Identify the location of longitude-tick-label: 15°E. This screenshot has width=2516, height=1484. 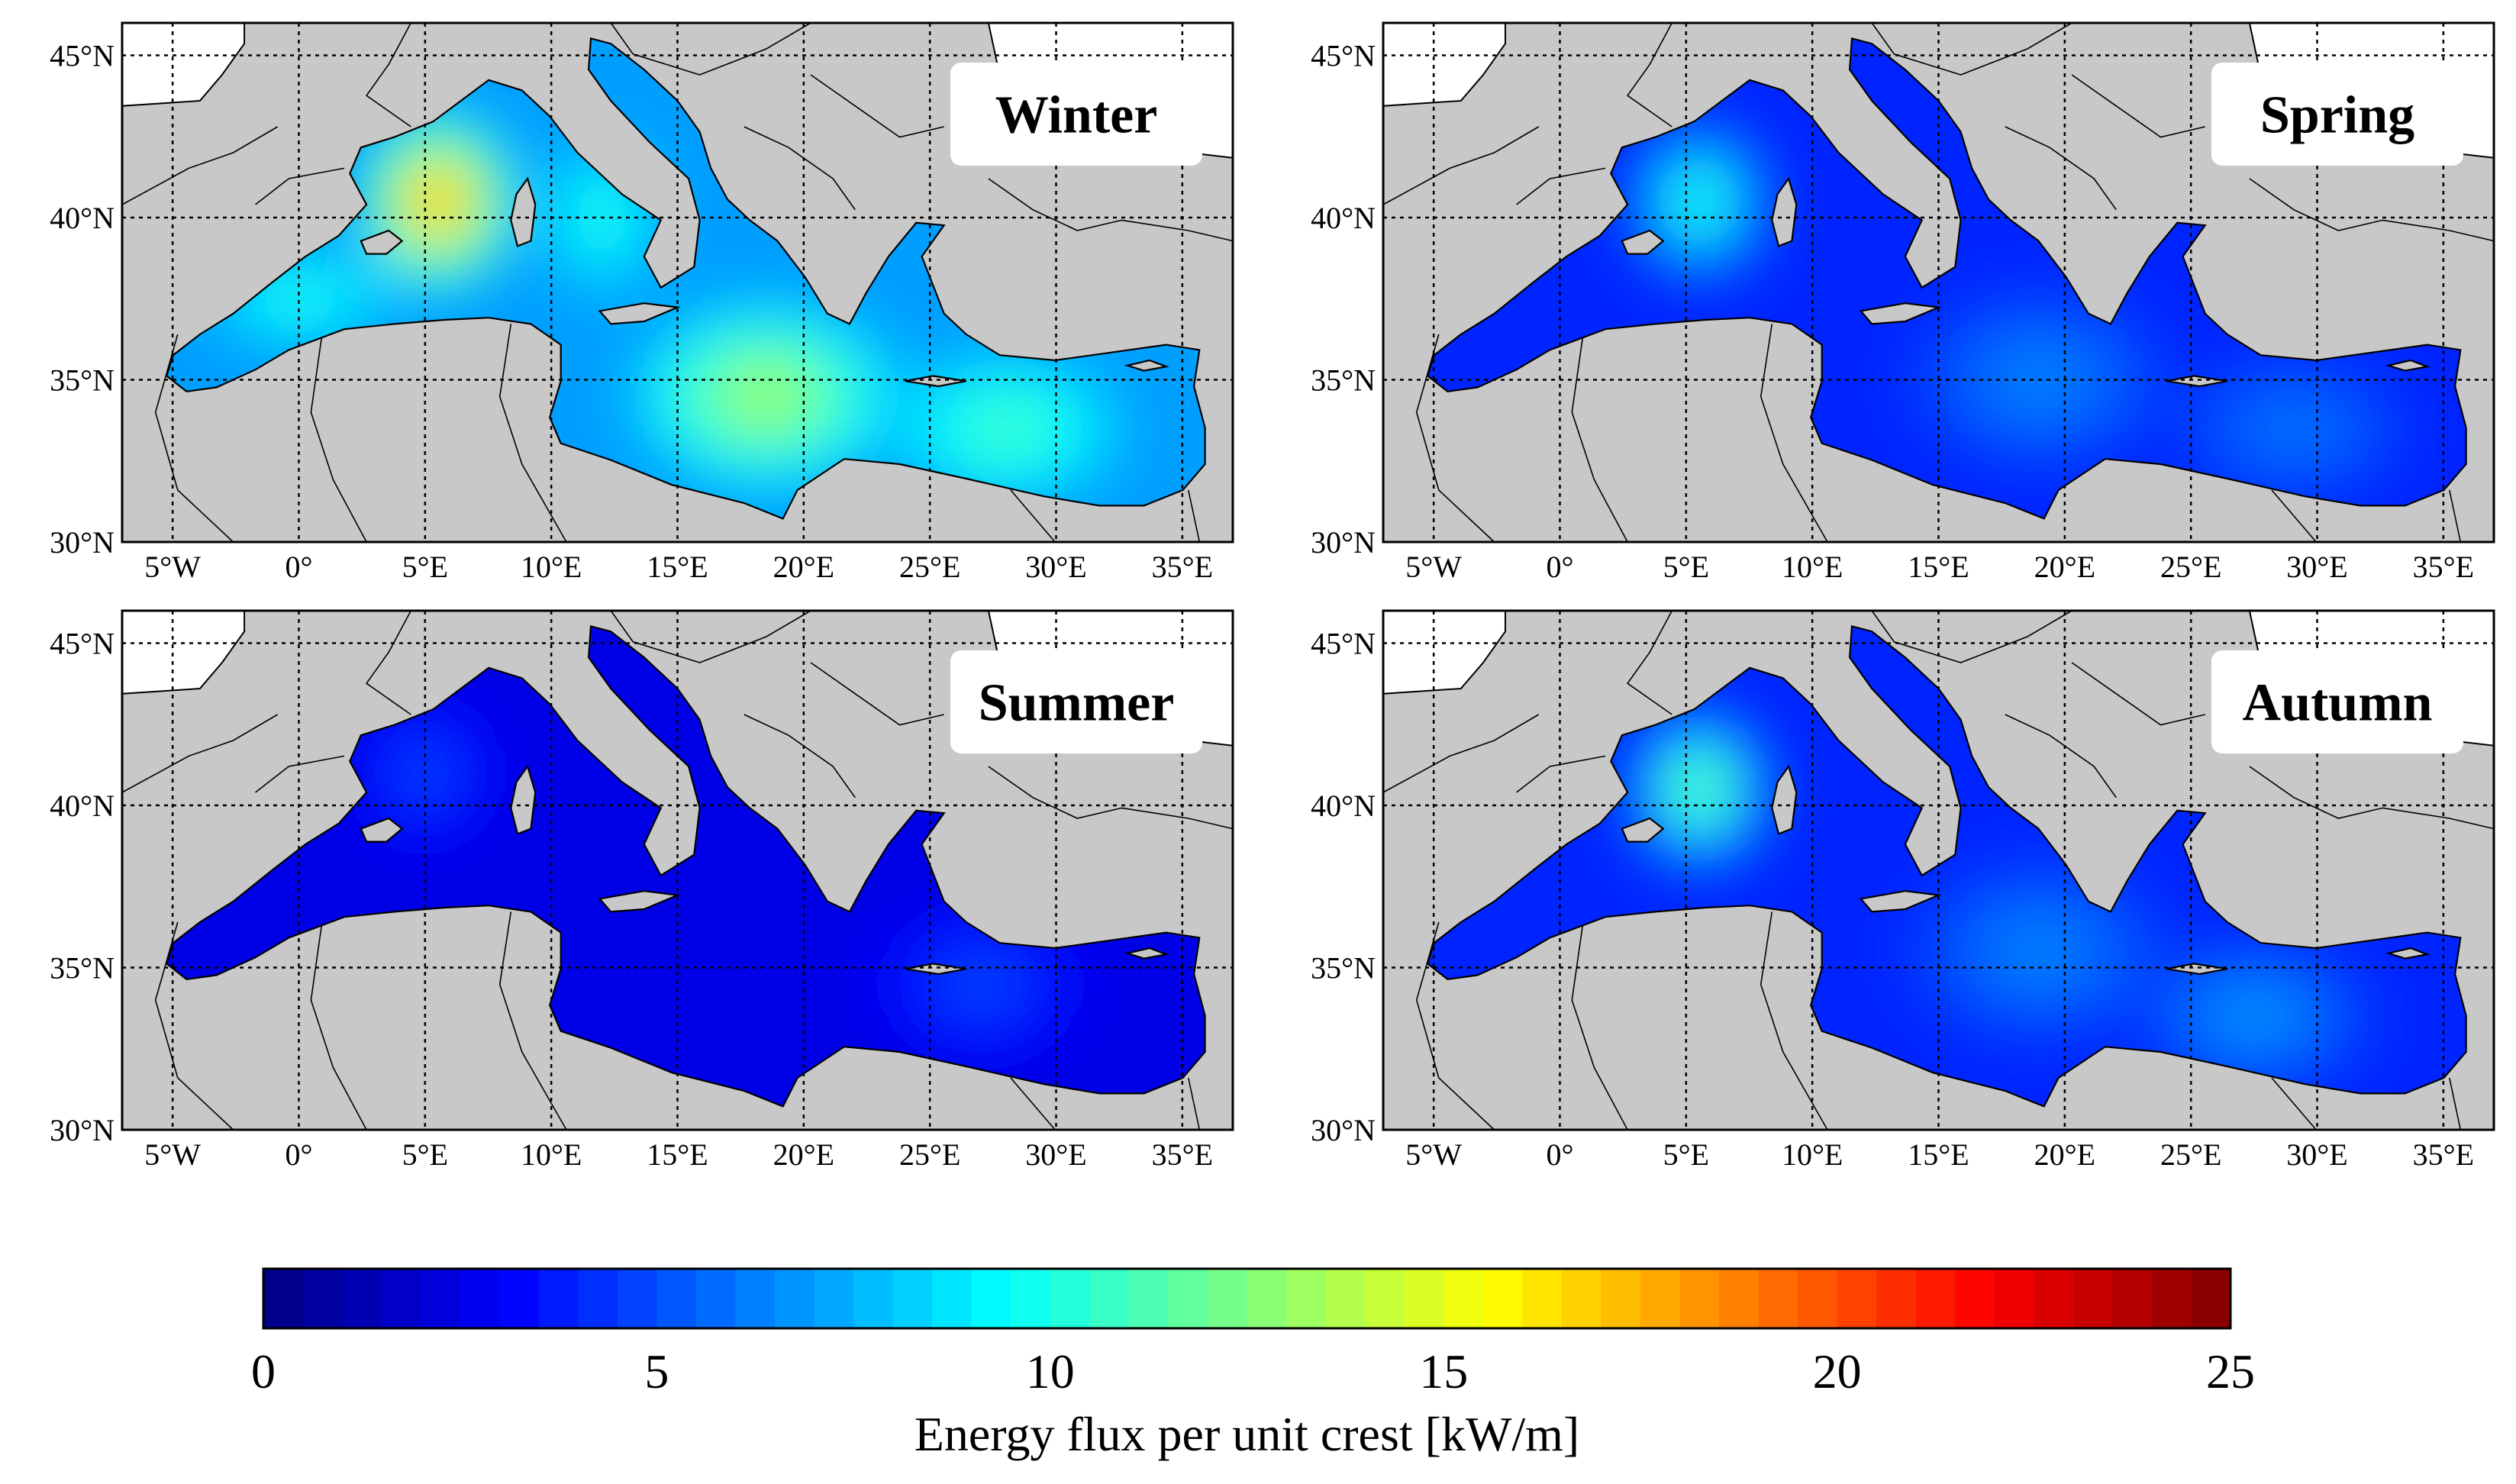
(678, 1154).